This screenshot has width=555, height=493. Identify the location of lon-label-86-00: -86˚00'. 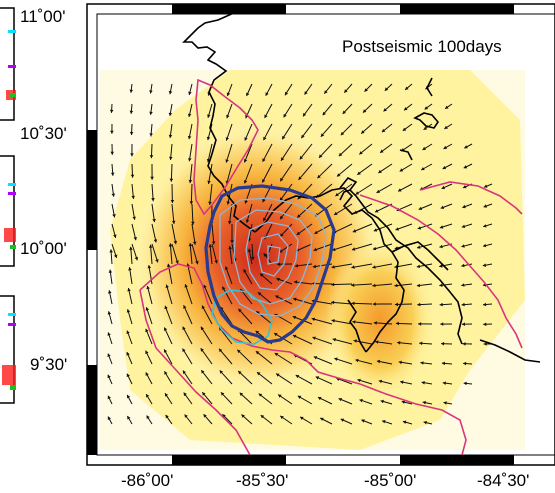
(147, 480).